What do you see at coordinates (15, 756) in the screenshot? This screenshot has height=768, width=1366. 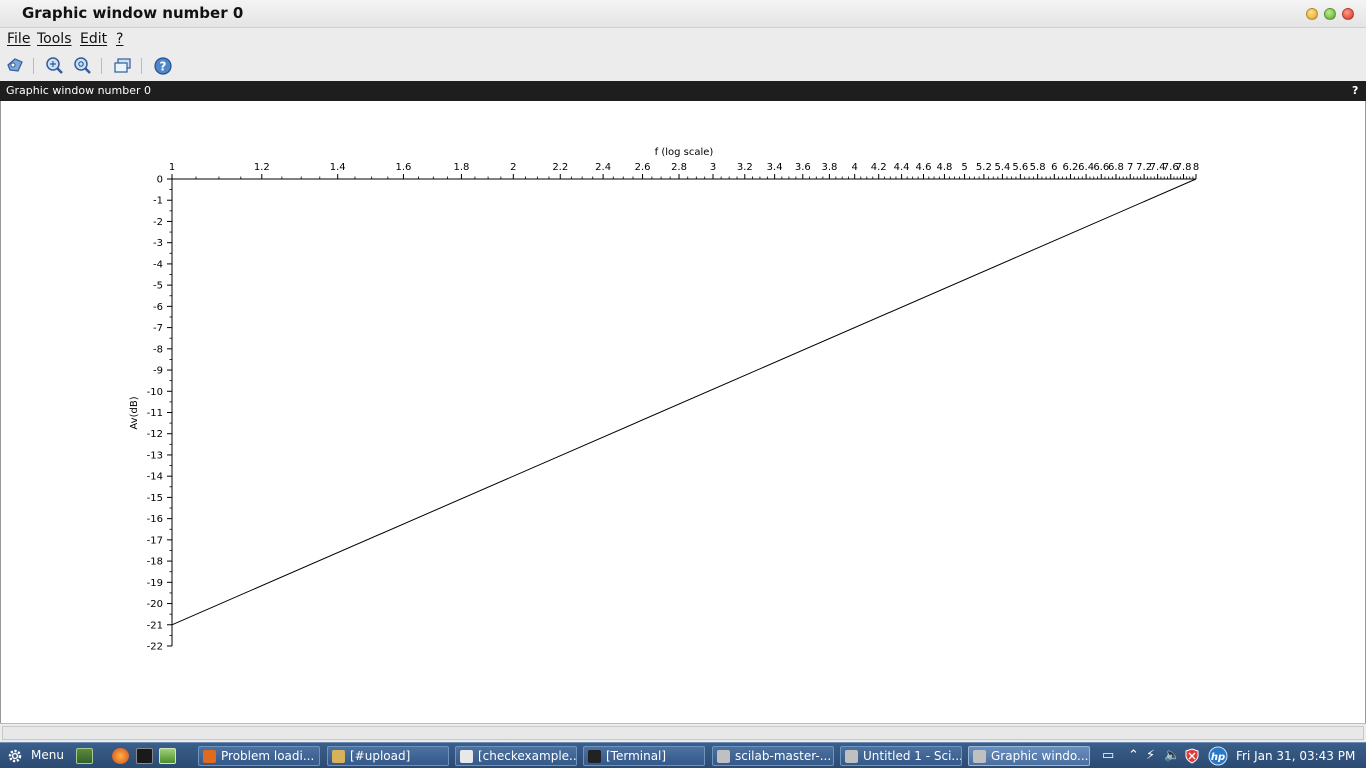 I see `menu-gear-icon` at bounding box center [15, 756].